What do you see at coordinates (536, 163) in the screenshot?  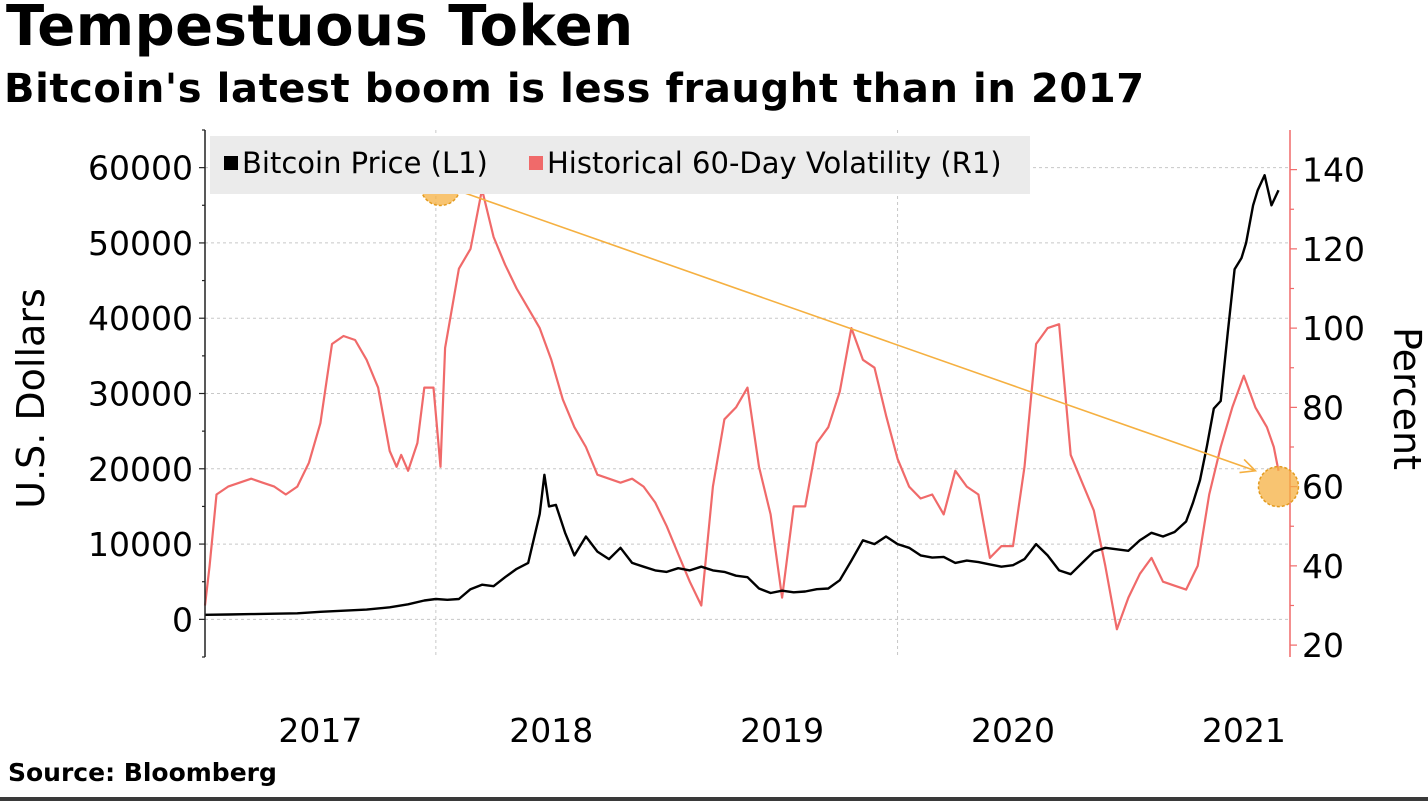 I see `legend-swatch-vol` at bounding box center [536, 163].